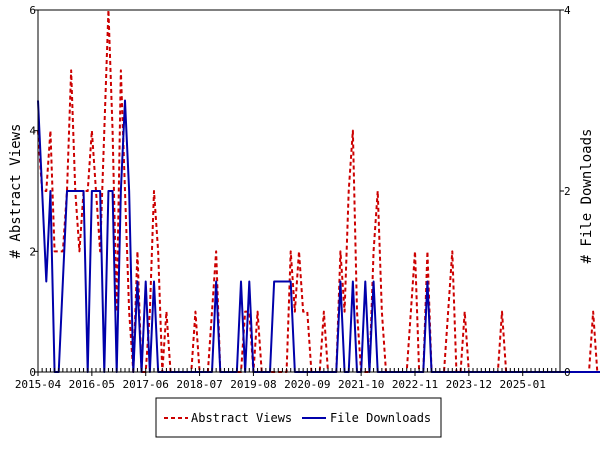 The image size is (600, 450). I want to click on x-tick-label: 2020-09, so click(307, 384).